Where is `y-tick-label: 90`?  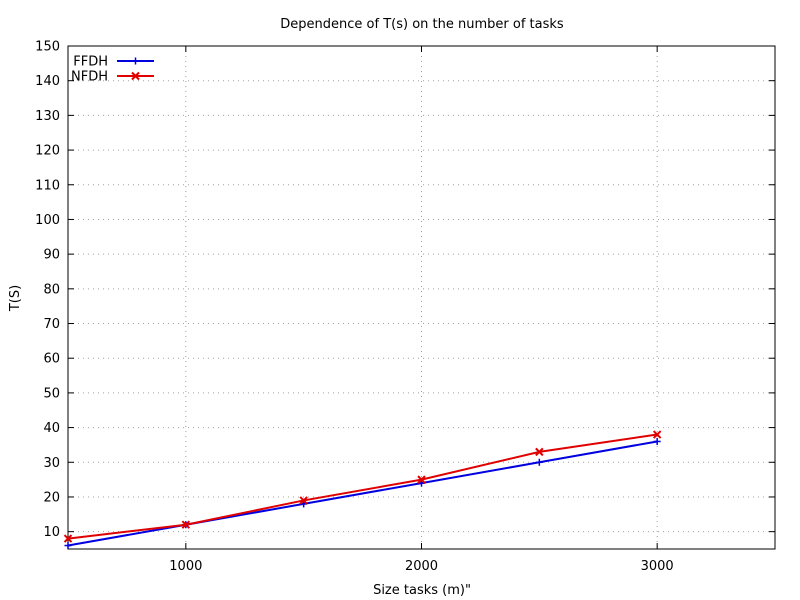 y-tick-label: 90 is located at coordinates (51, 255).